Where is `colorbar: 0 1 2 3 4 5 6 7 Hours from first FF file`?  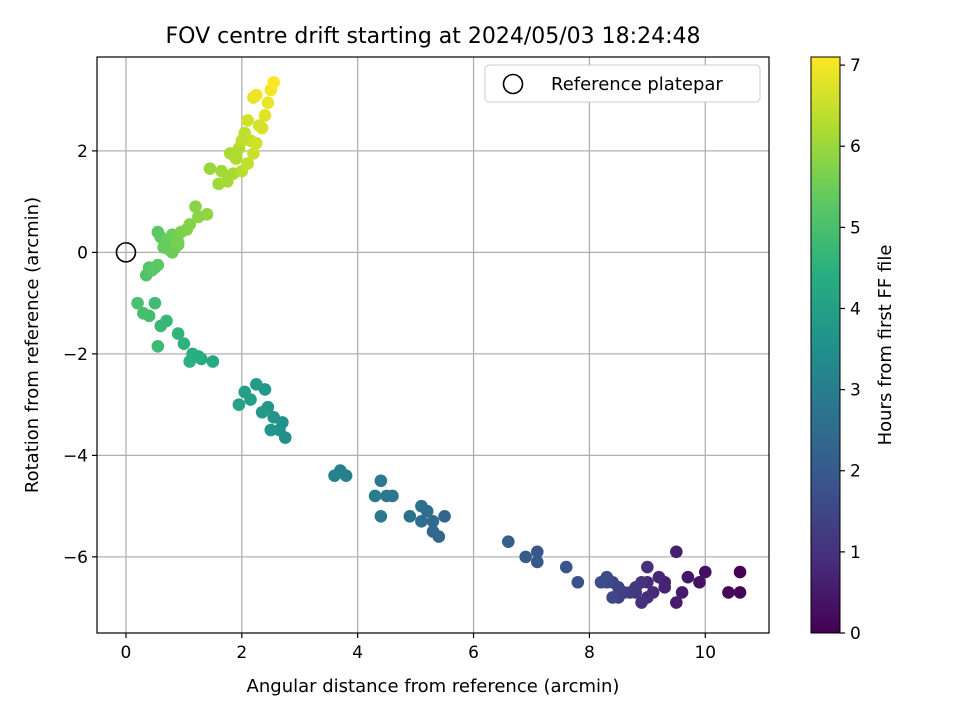 colorbar: 0 1 2 3 4 5 6 7 Hours from first FF file is located at coordinates (853, 350).